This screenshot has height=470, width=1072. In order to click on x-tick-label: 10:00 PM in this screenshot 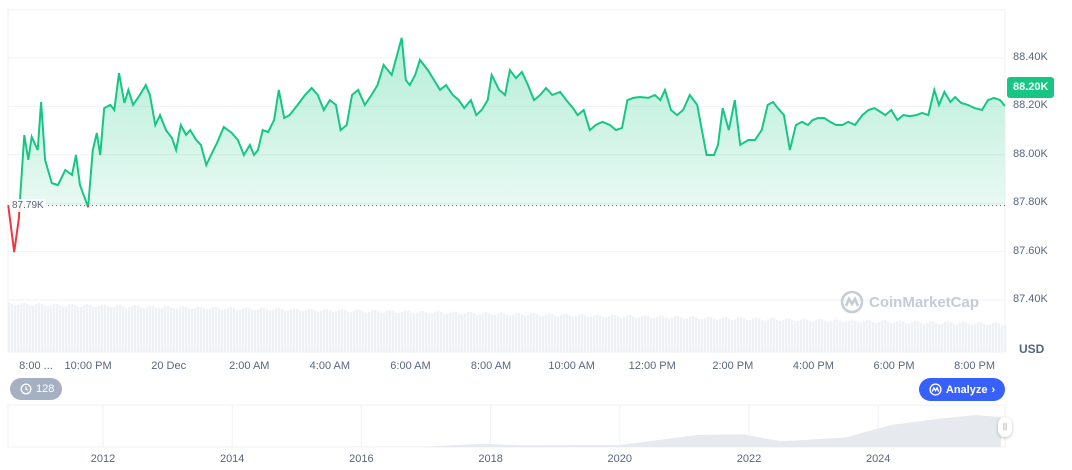, I will do `click(88, 366)`.